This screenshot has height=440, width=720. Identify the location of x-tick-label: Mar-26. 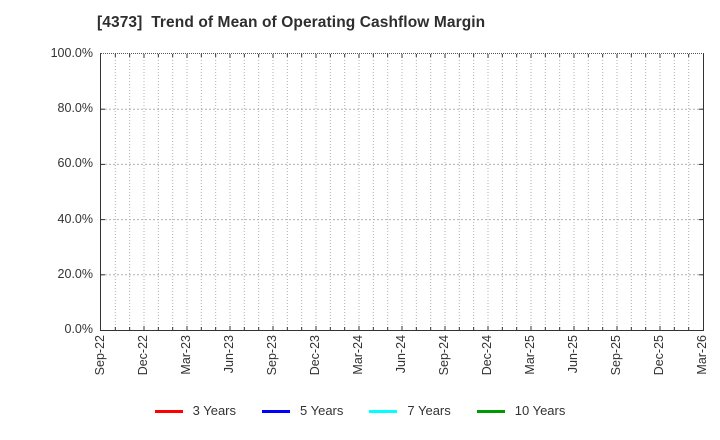
(701, 355).